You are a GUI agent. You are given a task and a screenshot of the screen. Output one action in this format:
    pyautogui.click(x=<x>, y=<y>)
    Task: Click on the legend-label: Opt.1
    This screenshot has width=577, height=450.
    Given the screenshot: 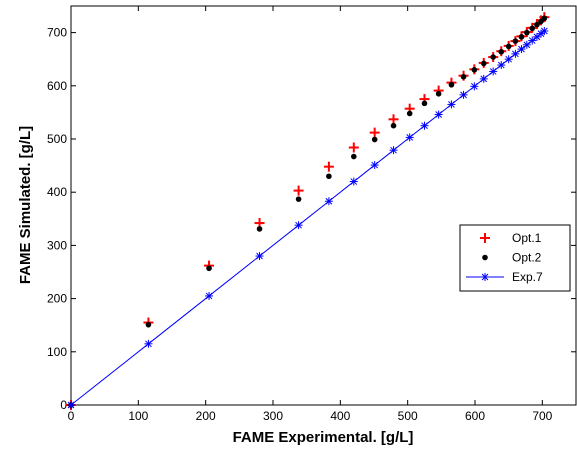 What is the action you would take?
    pyautogui.click(x=527, y=238)
    